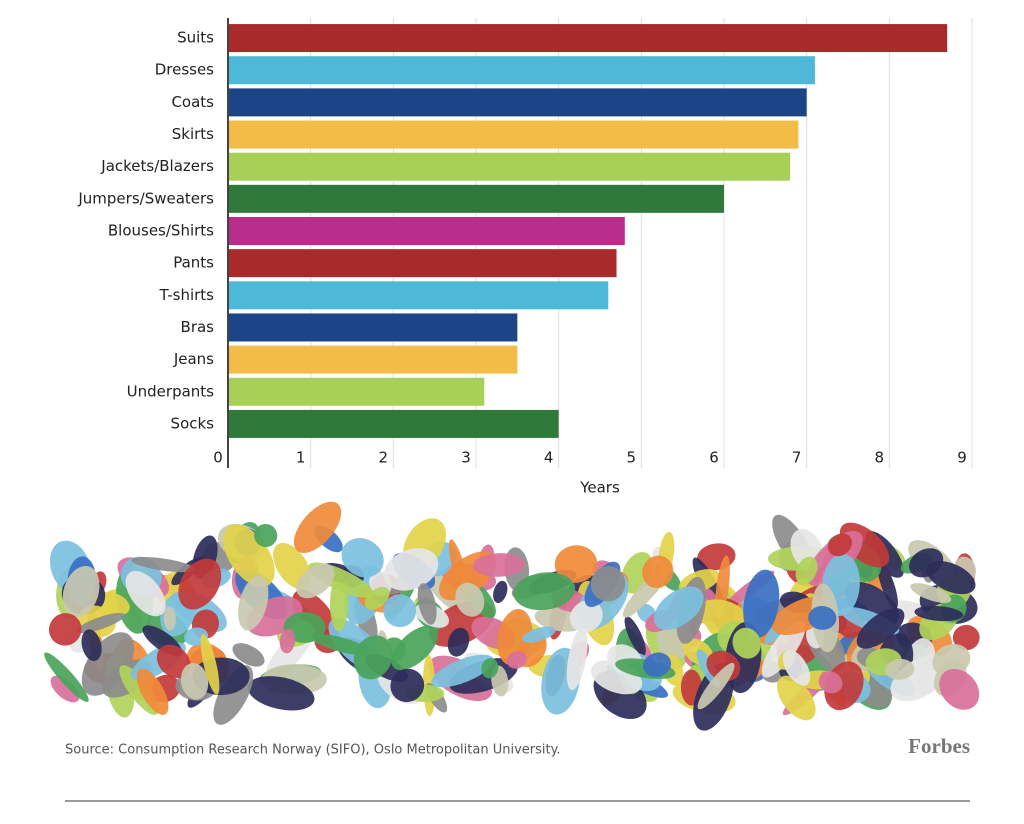  I want to click on y-tick-label: Jackets/Blazers, so click(157, 166).